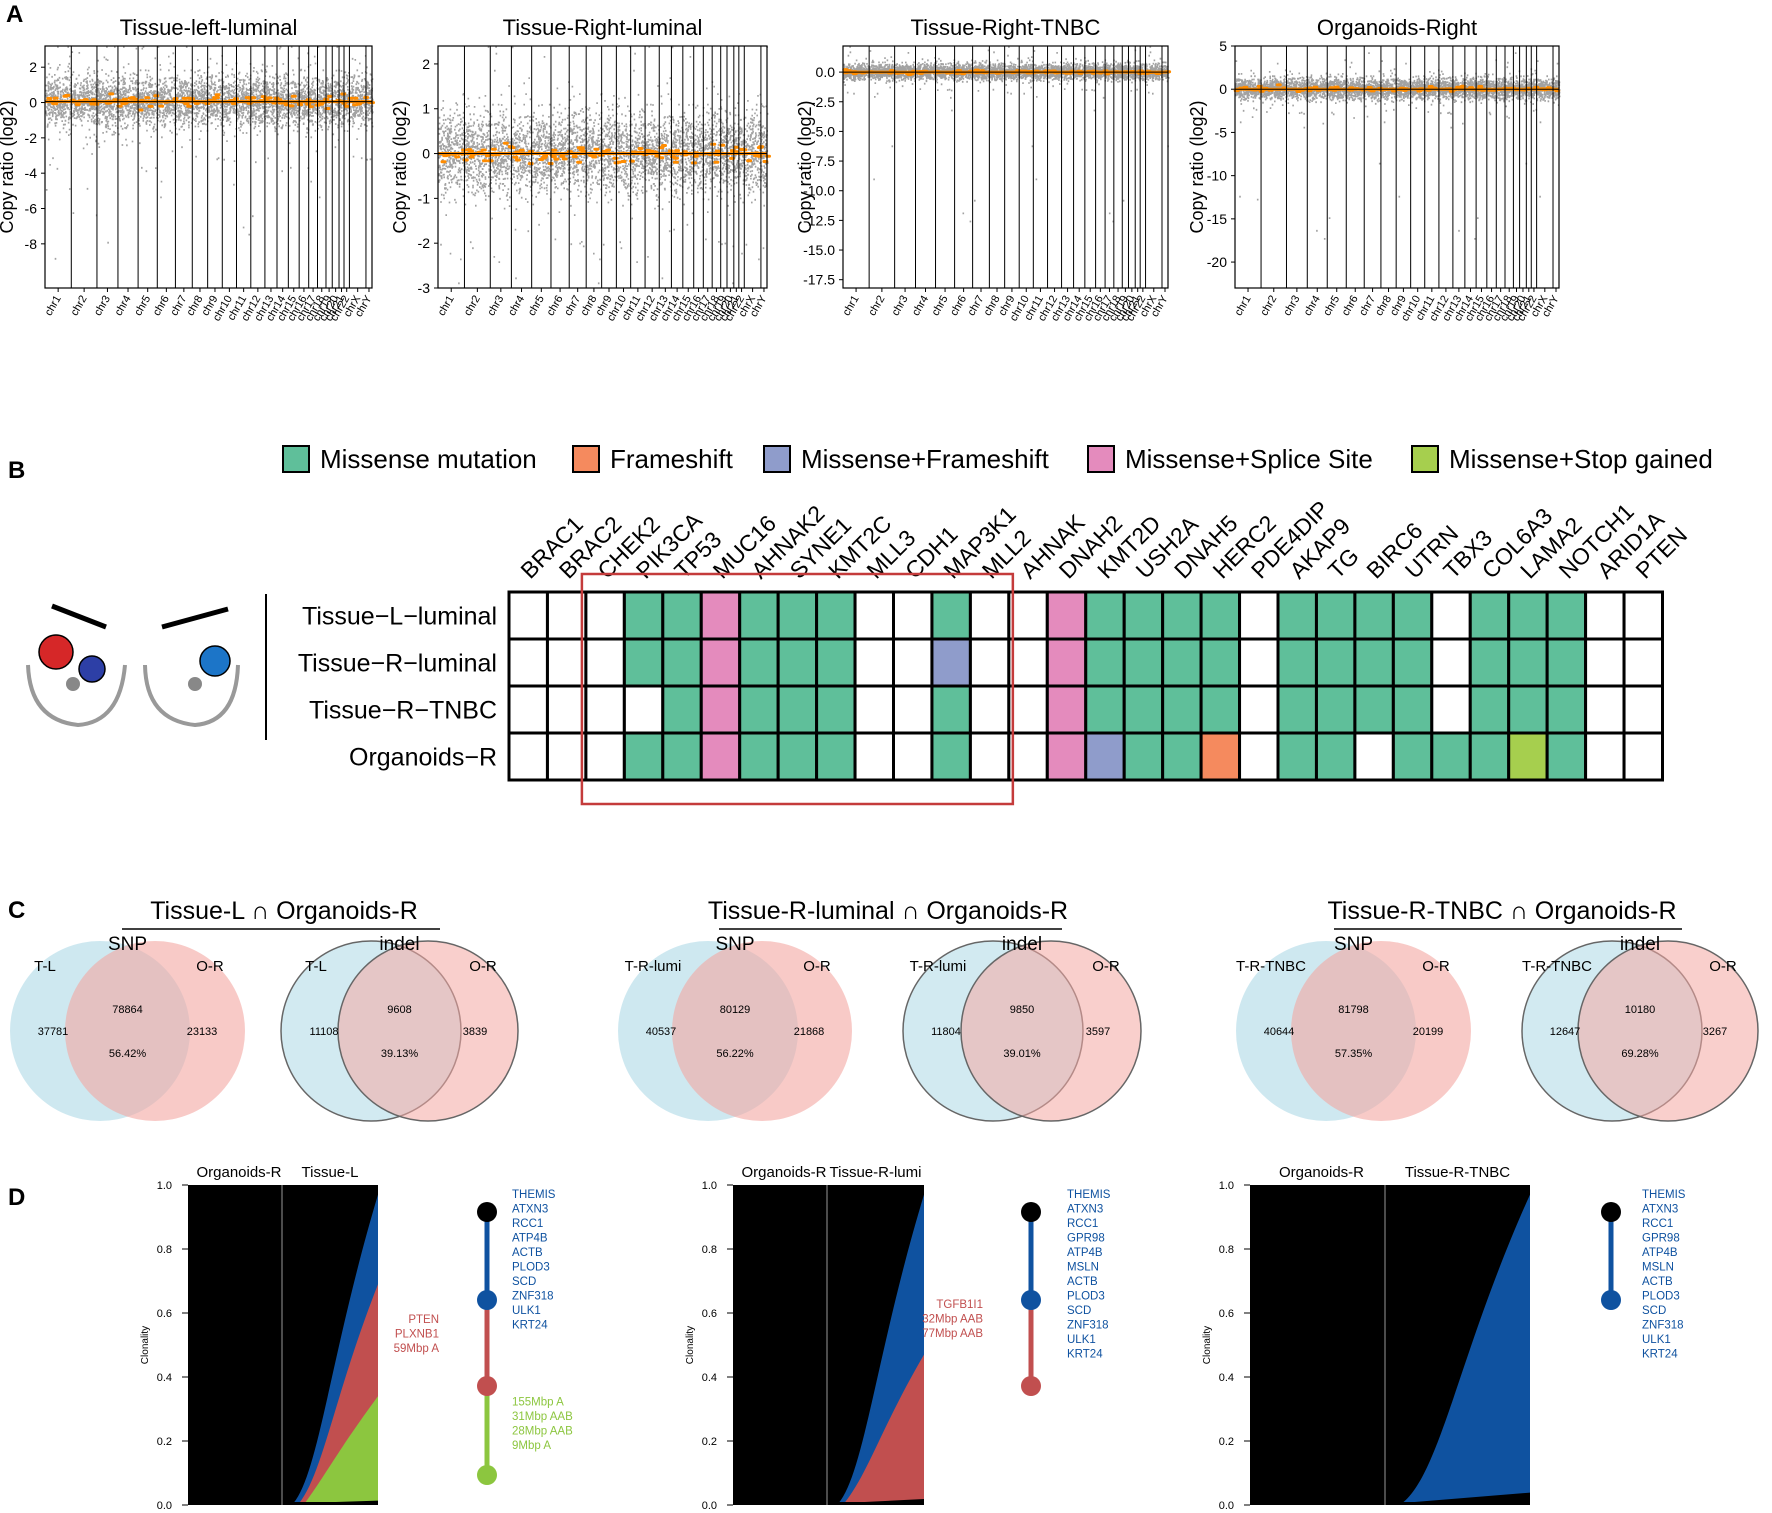 The height and width of the screenshot is (1513, 1772). I want to click on panel-label-d: D, so click(16, 1197).